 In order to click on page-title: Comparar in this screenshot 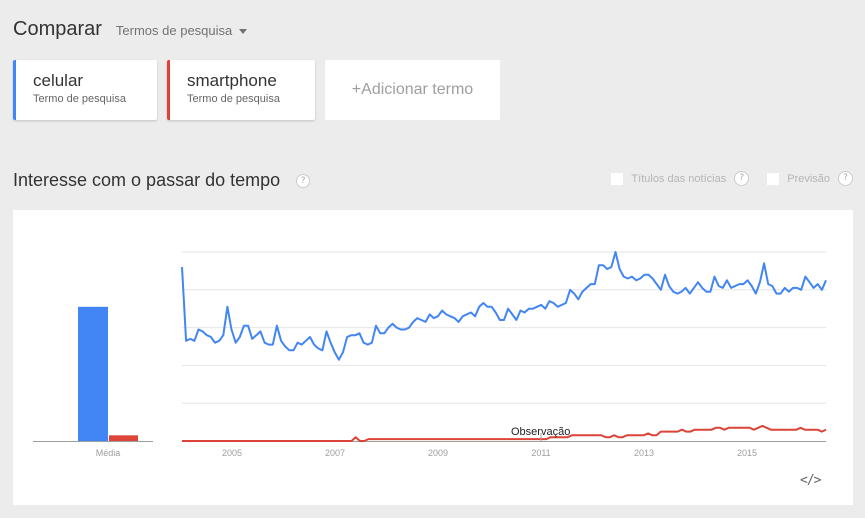, I will do `click(57, 29)`.